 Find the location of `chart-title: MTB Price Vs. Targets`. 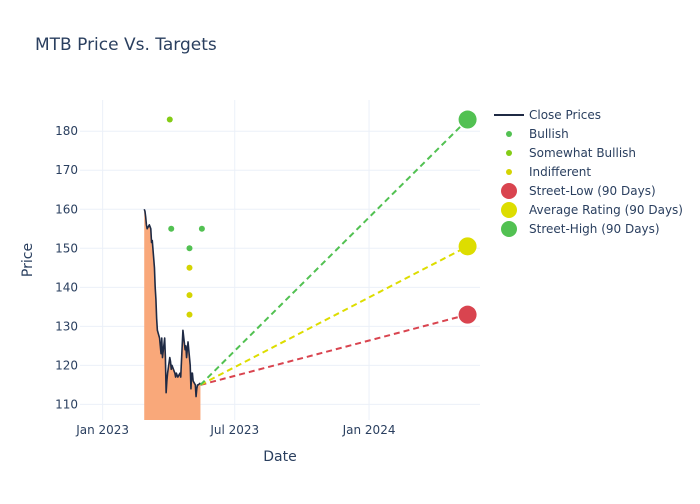

chart-title: MTB Price Vs. Targets is located at coordinates (126, 45).